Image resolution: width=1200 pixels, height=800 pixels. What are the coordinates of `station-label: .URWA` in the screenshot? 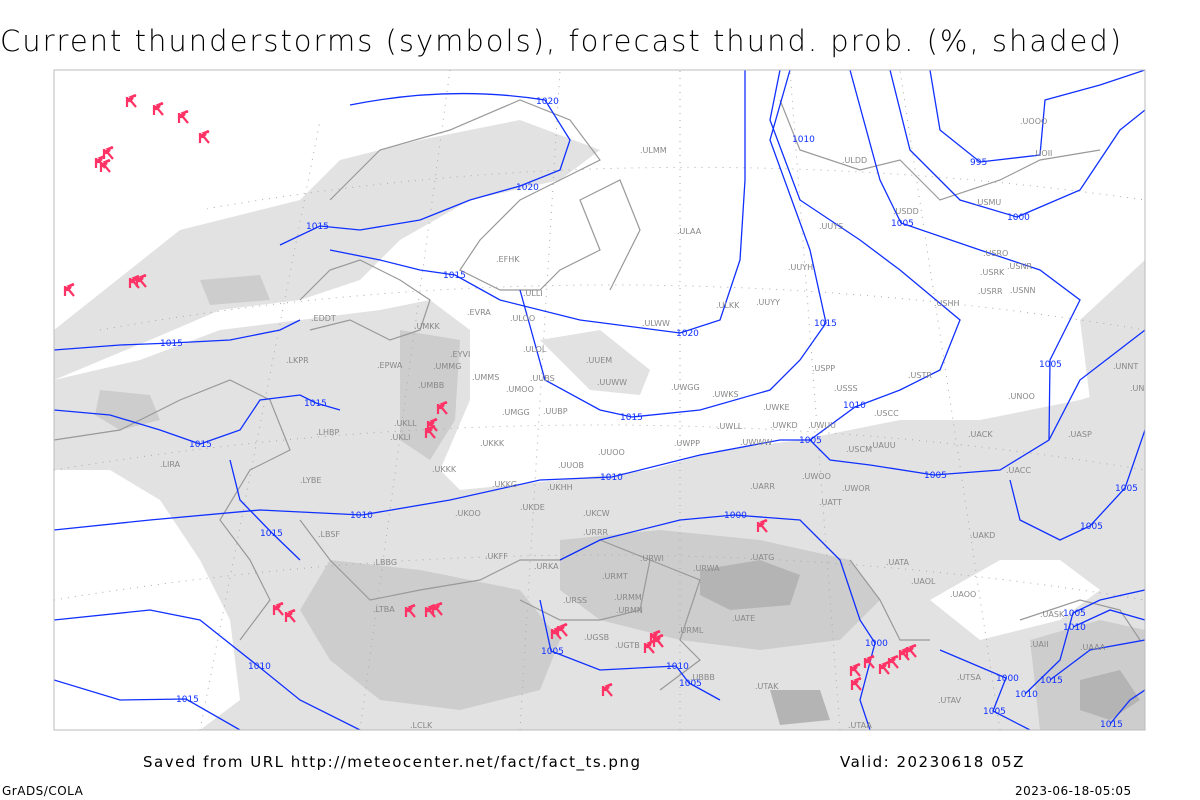 It's located at (706, 568).